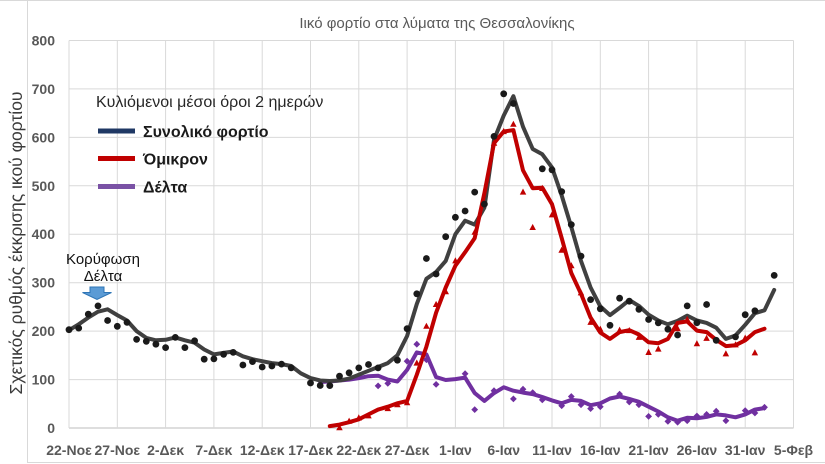 The width and height of the screenshot is (825, 464). Describe the element at coordinates (44, 89) in the screenshot. I see `svg-text: 700` at that location.